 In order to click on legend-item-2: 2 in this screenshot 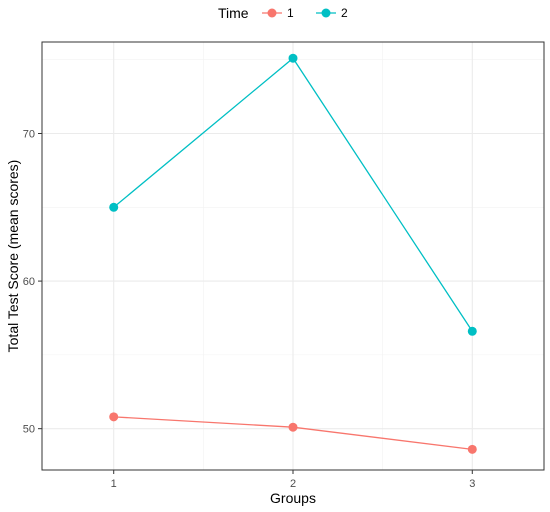, I will do `click(332, 13)`.